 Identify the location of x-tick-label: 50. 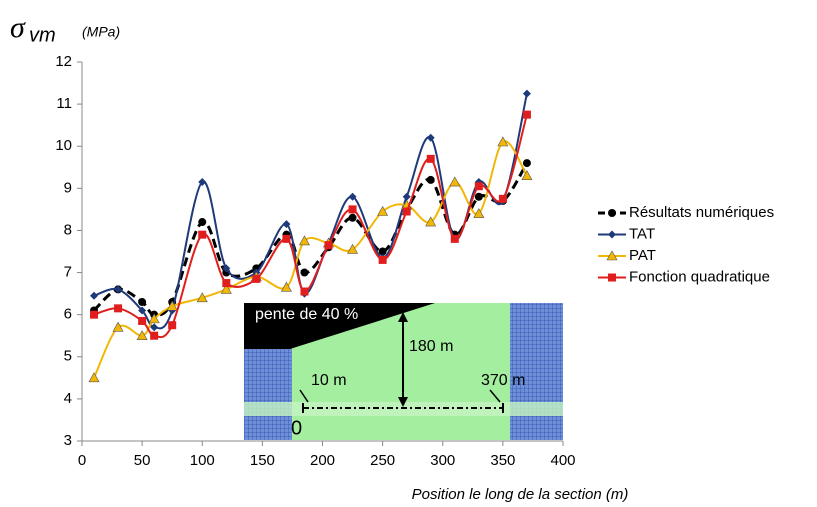
(142, 460).